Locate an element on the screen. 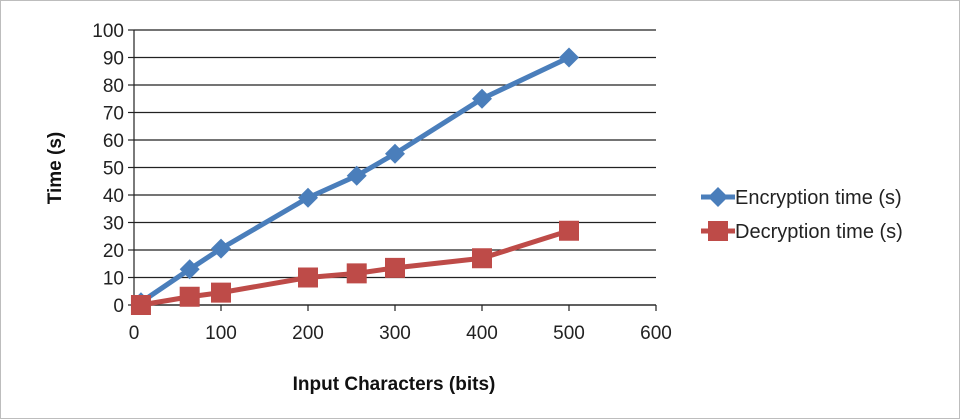  legend-marker-square is located at coordinates (718, 231).